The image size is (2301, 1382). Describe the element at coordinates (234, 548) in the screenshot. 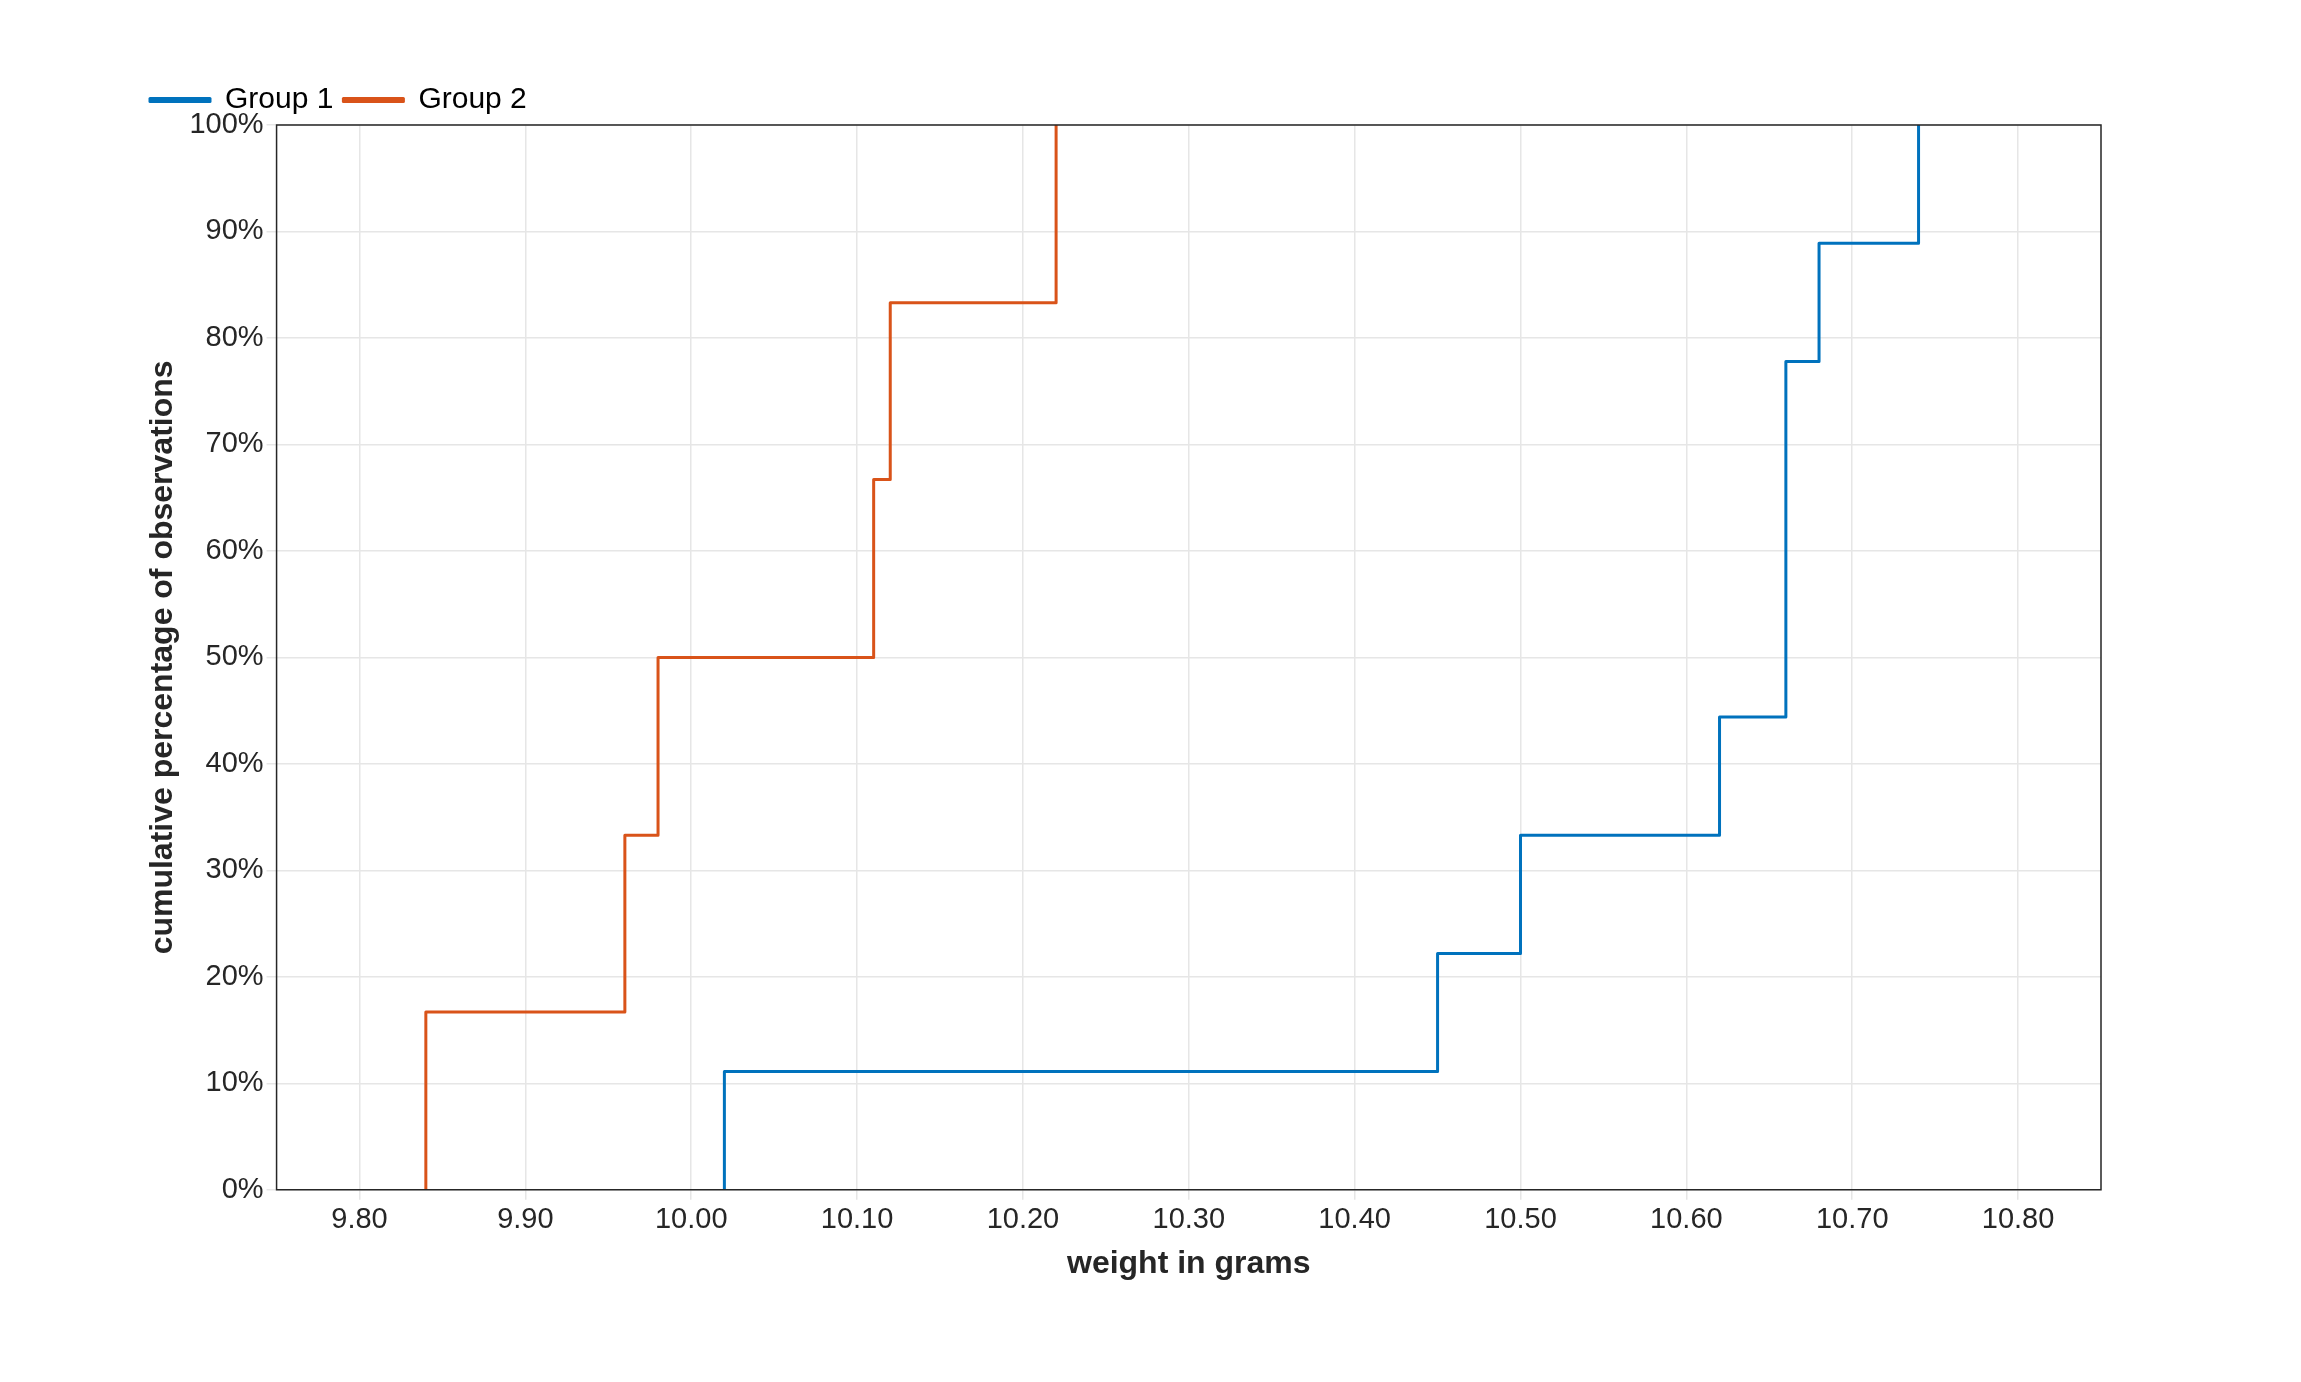

I see `y-tick-label: 60%` at that location.